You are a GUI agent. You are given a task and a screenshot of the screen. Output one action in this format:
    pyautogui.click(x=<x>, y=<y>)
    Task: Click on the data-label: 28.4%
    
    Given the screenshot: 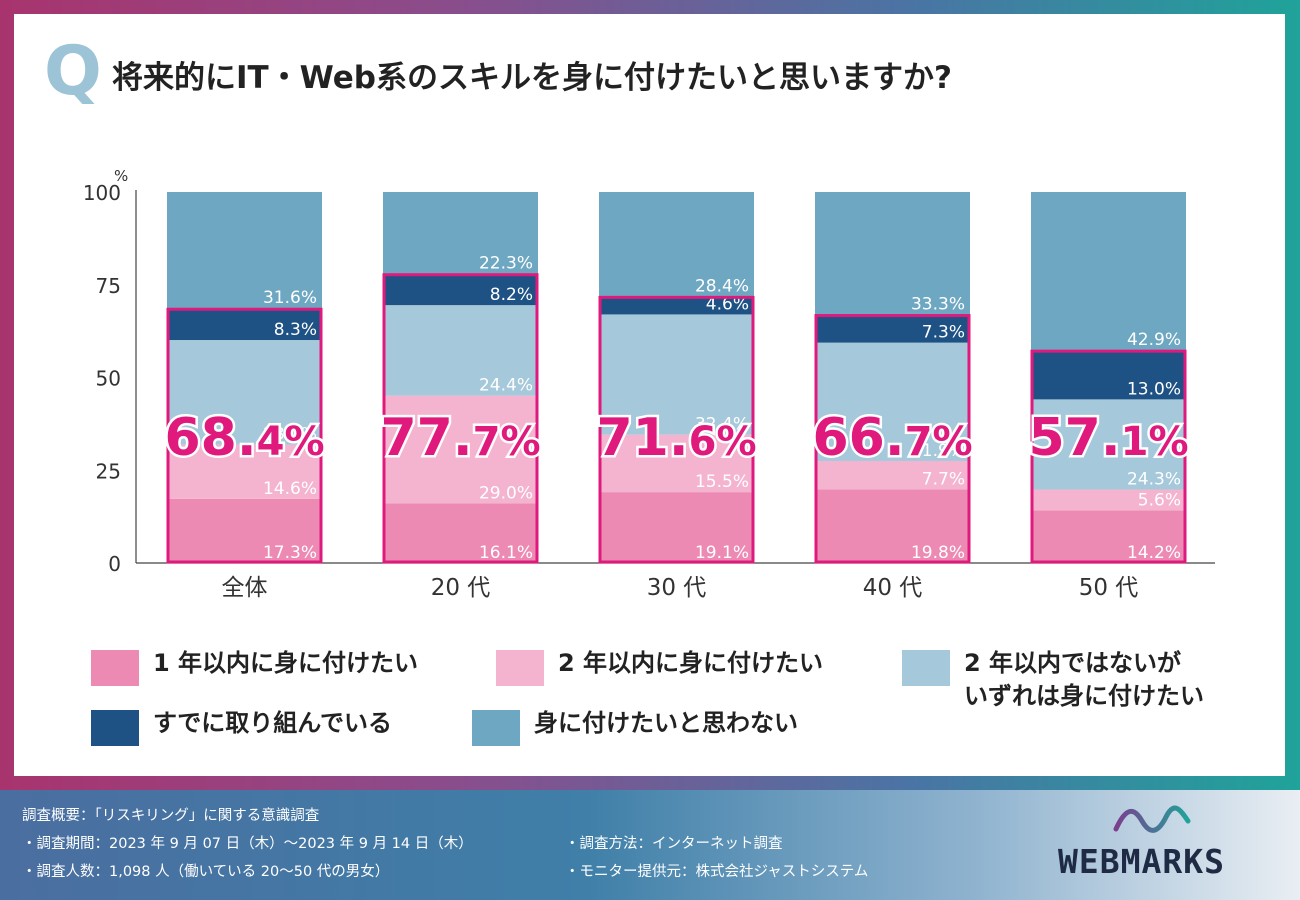 What is the action you would take?
    pyautogui.click(x=722, y=286)
    